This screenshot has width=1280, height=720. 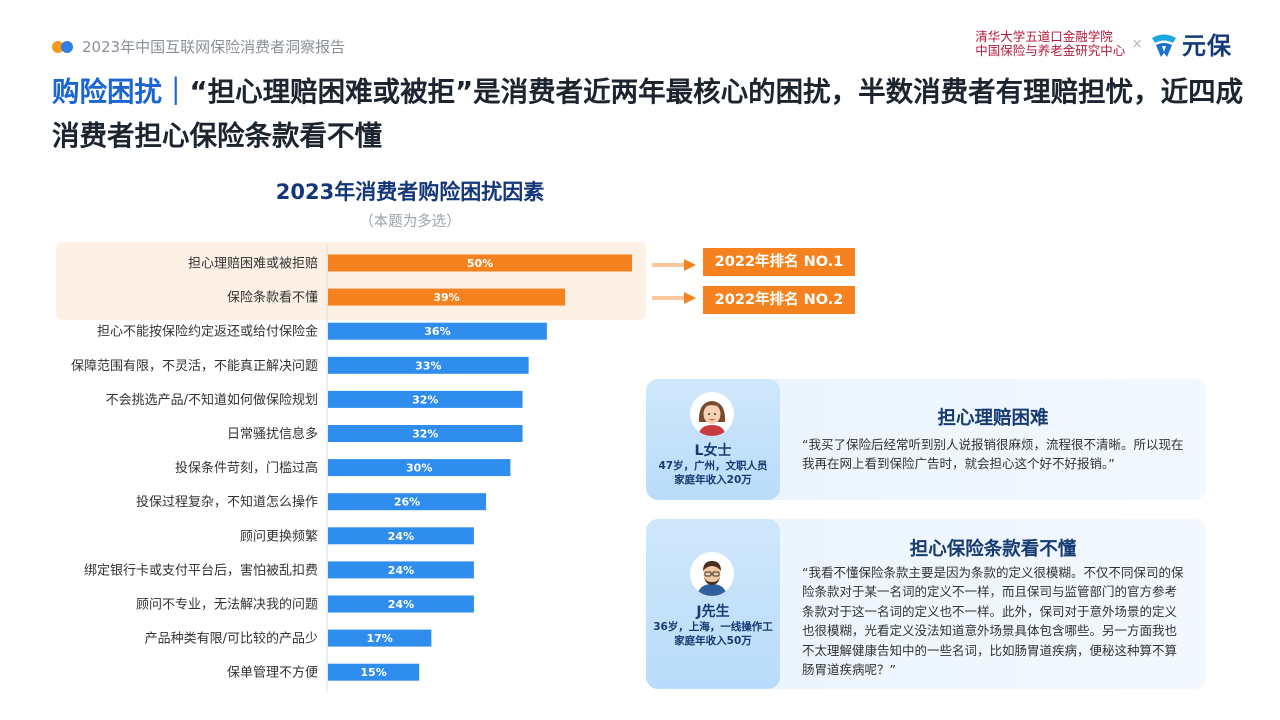 I want to click on persona-panel: L女士 47岁，广州，文职人员 家庭年收入20万, so click(x=713, y=439).